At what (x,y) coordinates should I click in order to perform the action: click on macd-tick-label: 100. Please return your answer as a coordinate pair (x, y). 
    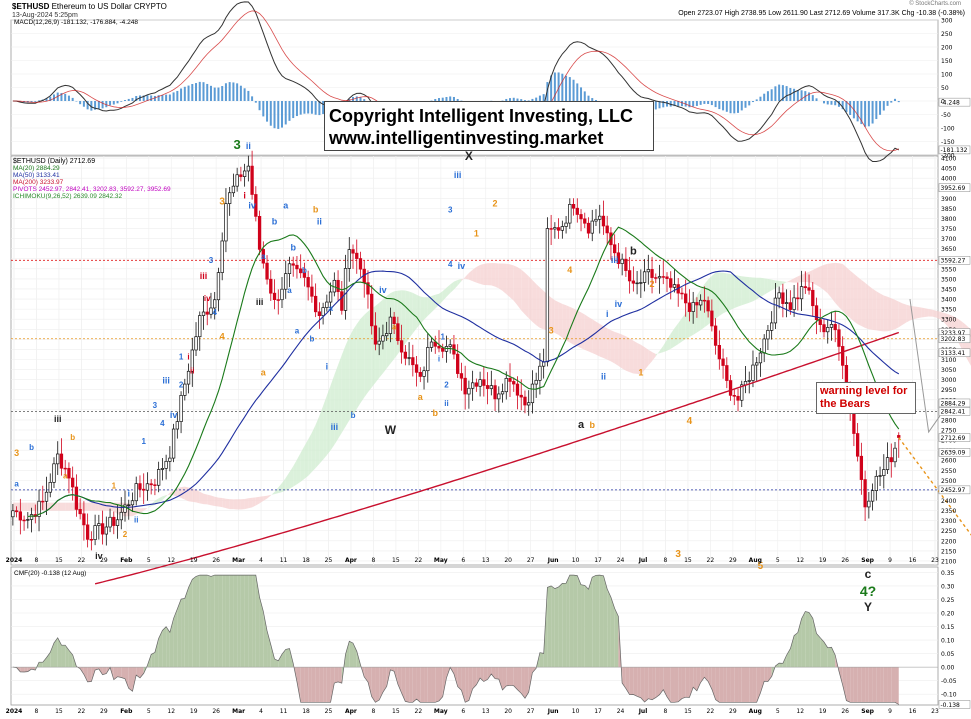
    Looking at the image, I should click on (947, 75).